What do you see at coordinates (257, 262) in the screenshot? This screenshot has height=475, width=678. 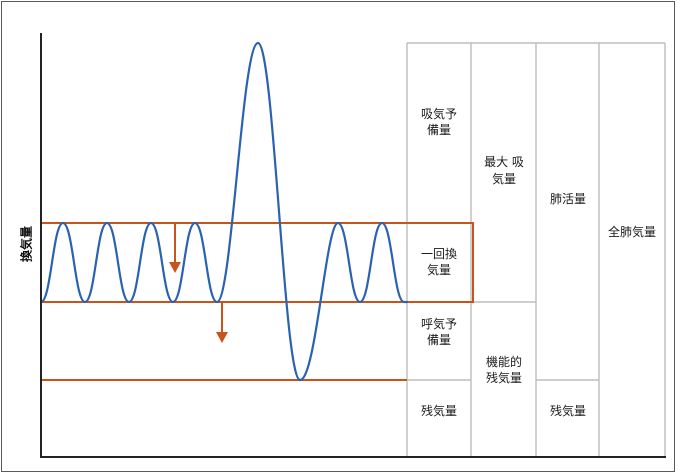 I see `tidal-volume-box` at bounding box center [257, 262].